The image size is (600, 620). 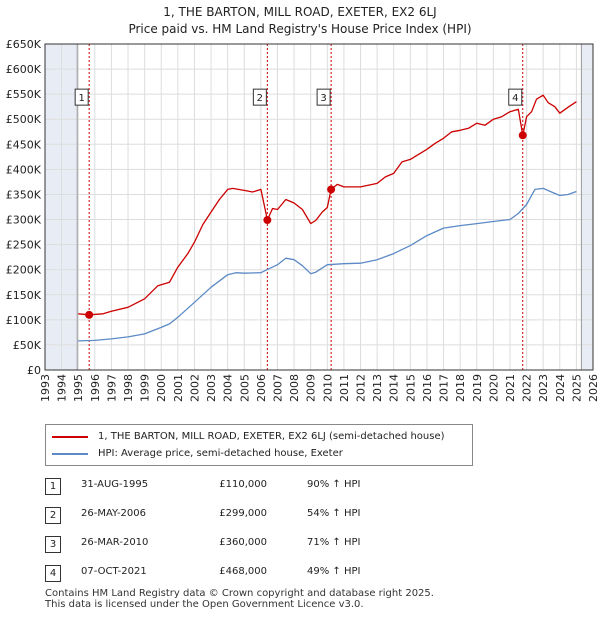 What do you see at coordinates (377, 388) in the screenshot?
I see `x-tick-label: 2013` at bounding box center [377, 388].